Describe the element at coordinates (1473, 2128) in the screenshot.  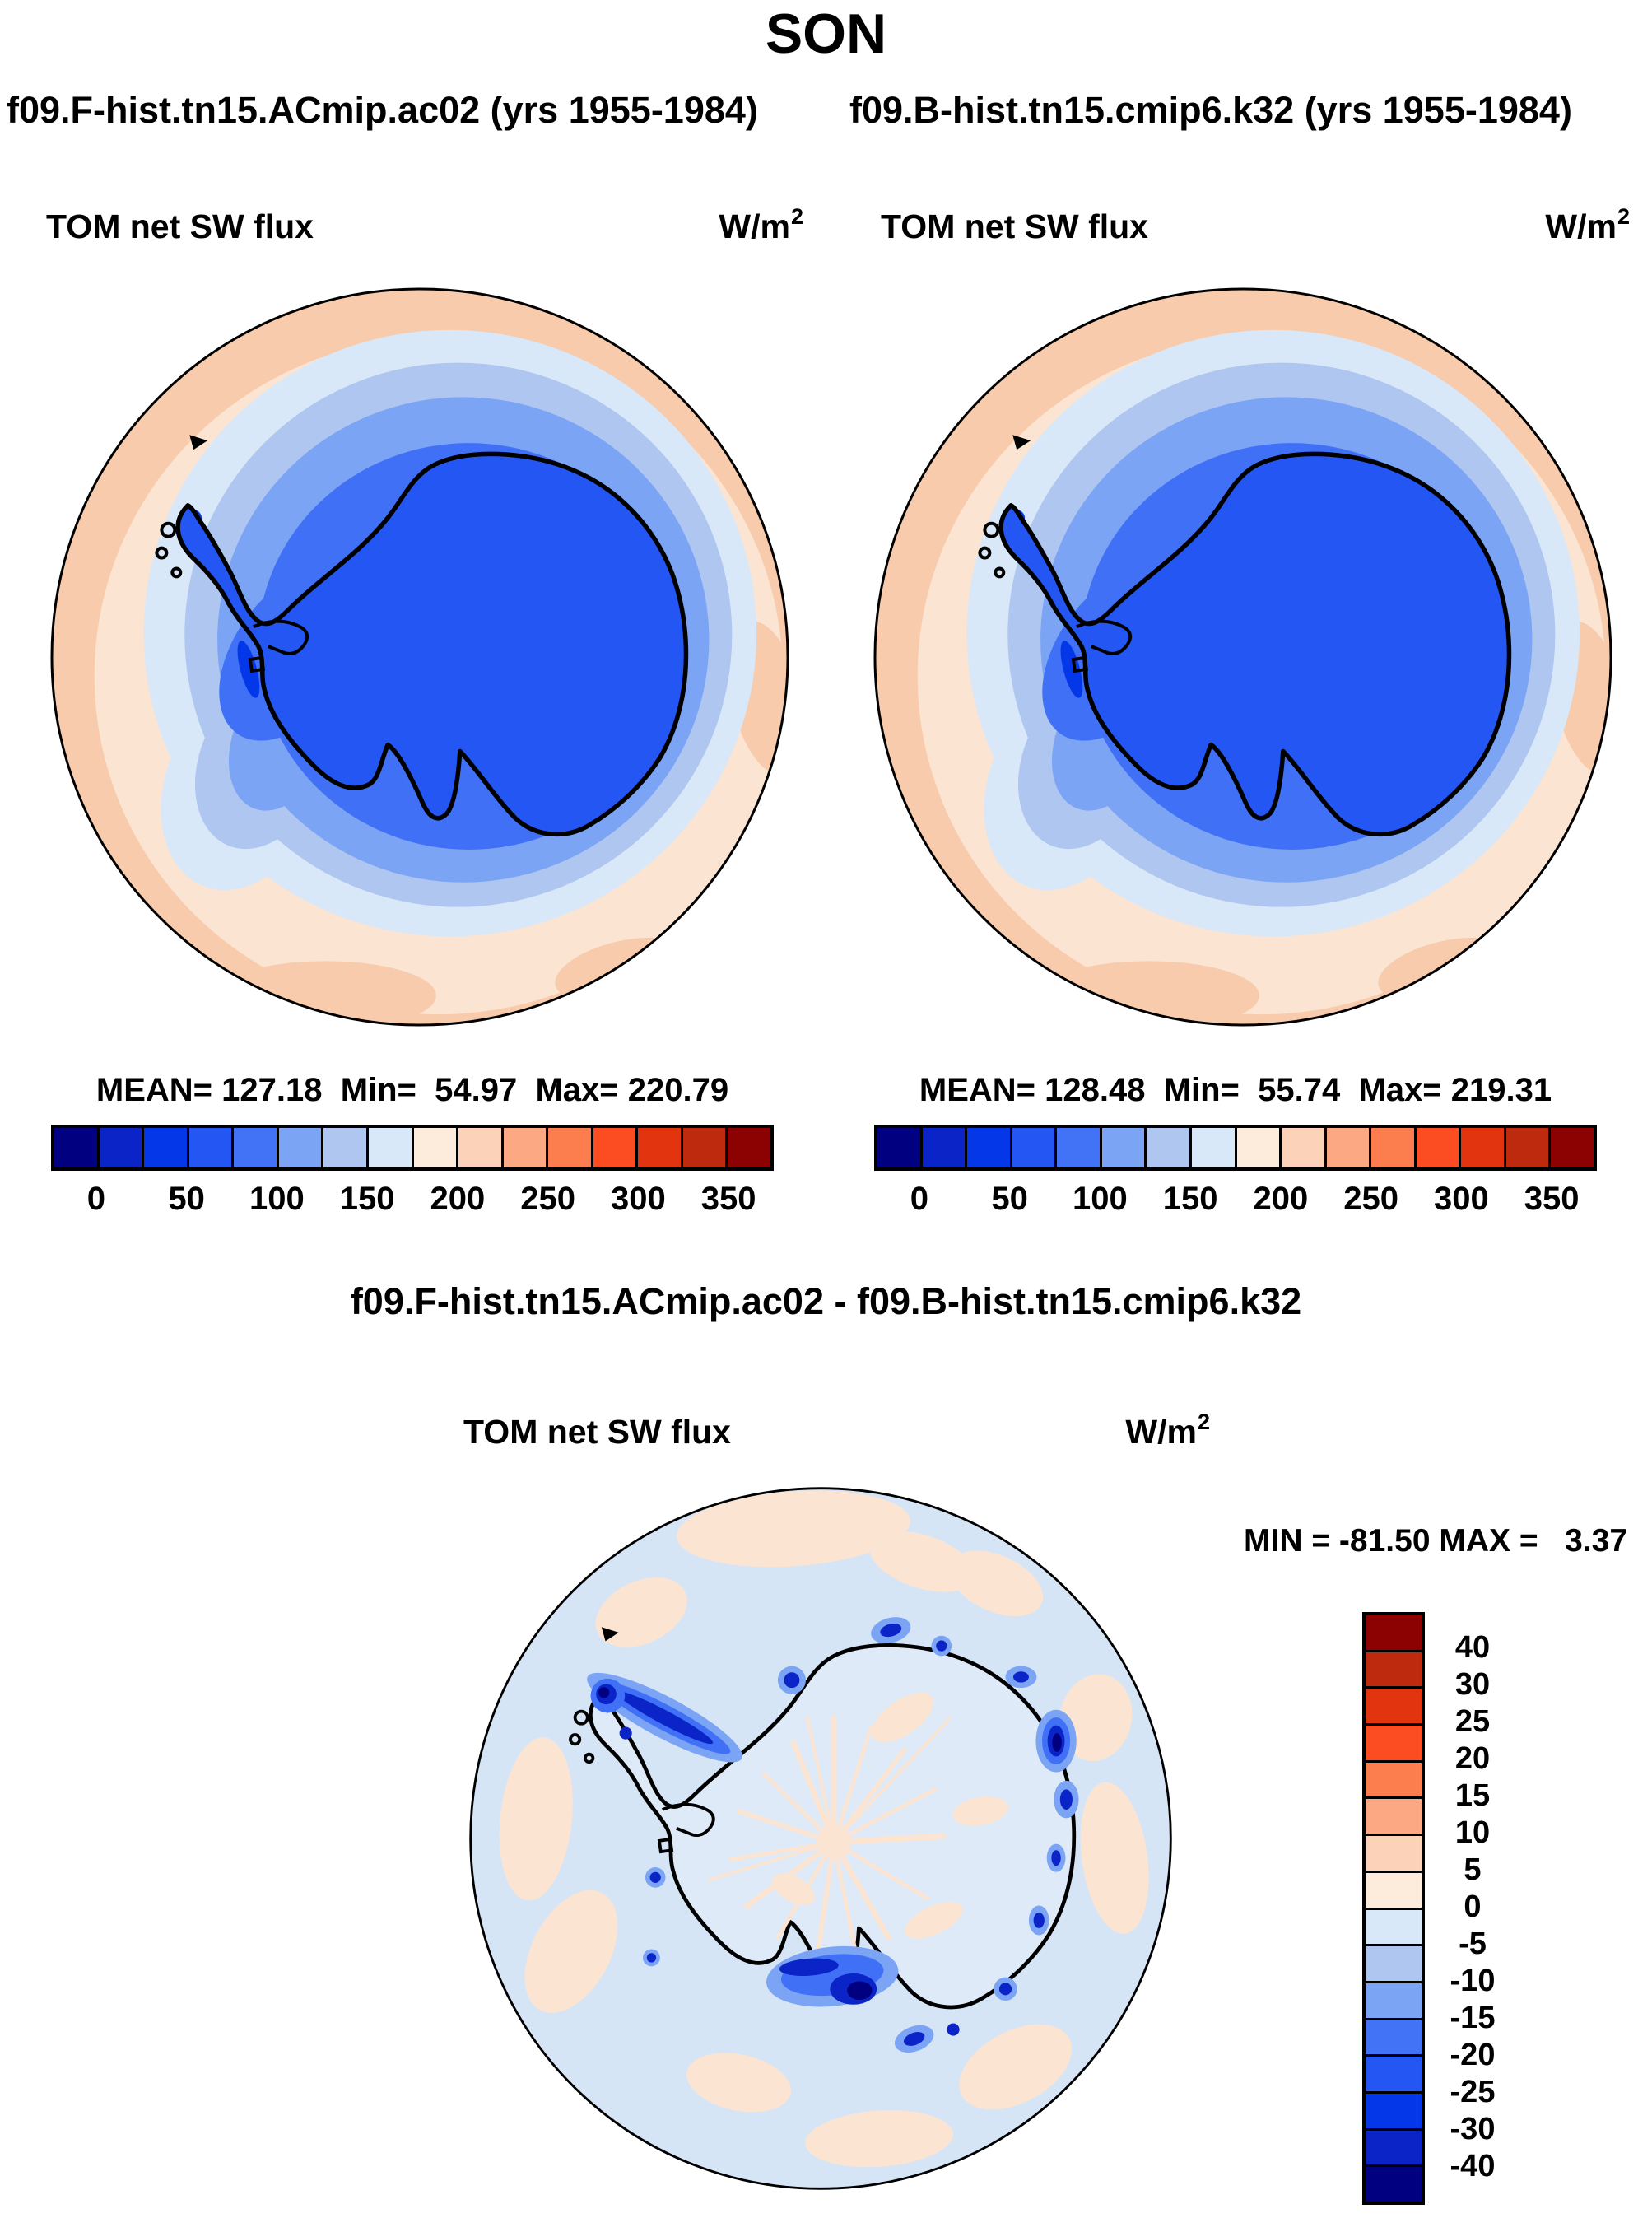
I see `colorbar-tick-label: -30` at that location.